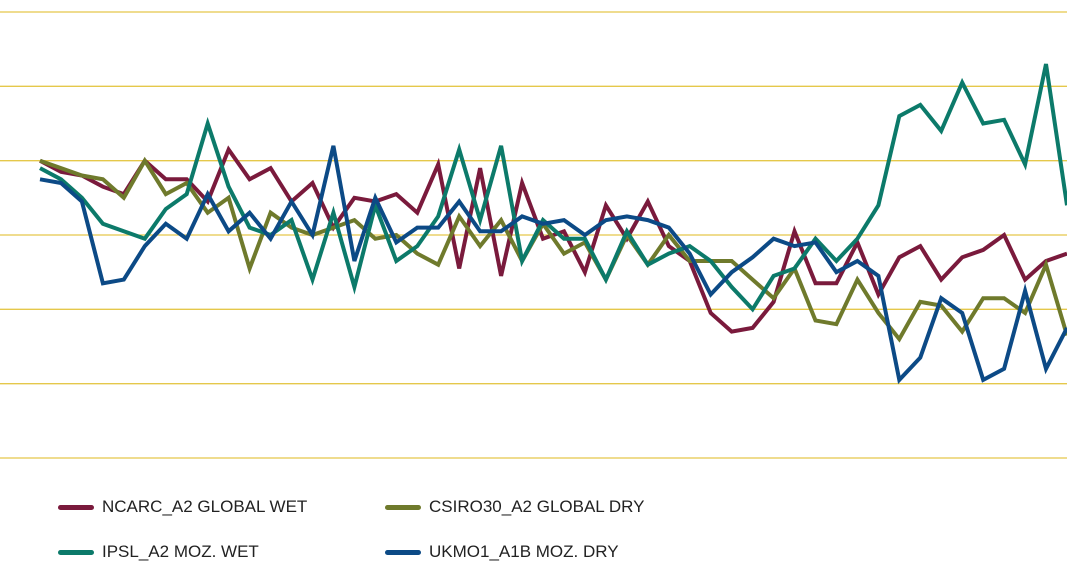 The height and width of the screenshot is (565, 1067). Describe the element at coordinates (76, 552) in the screenshot. I see `legend-swatch-ipsl` at that location.